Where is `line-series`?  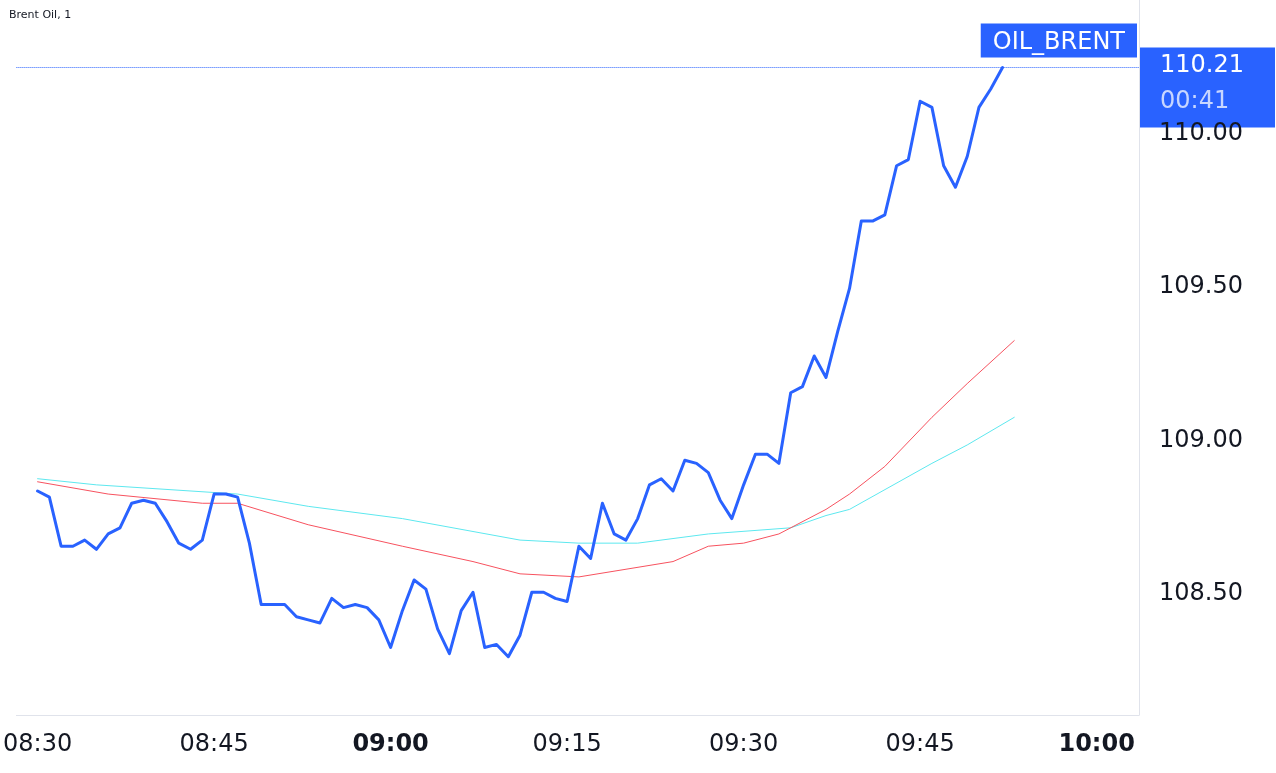
line-series is located at coordinates (526, 480).